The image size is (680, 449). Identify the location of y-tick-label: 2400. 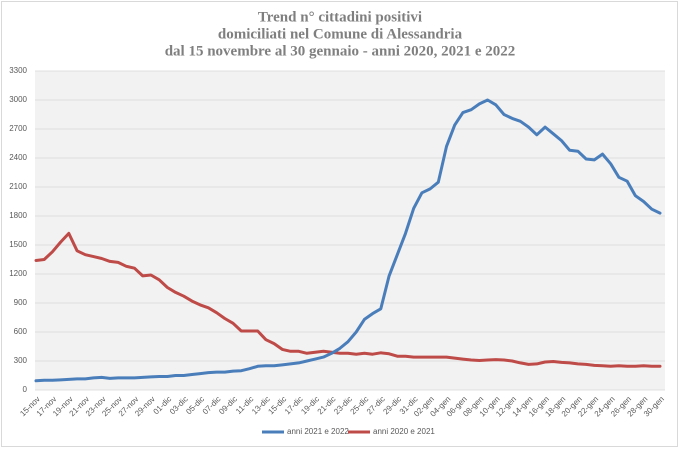
(18, 157).